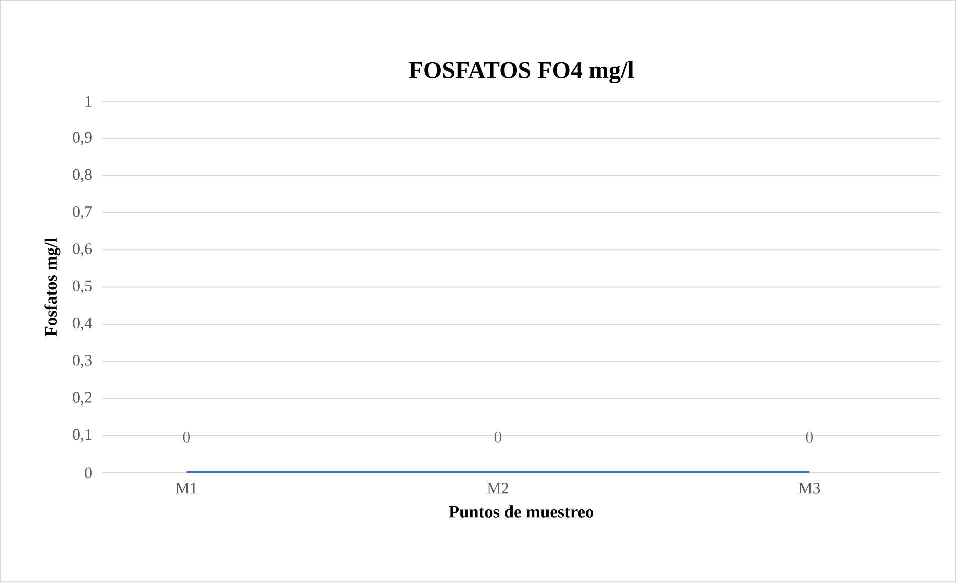  Describe the element at coordinates (82, 436) in the screenshot. I see `y-tick-label: 0,1` at that location.